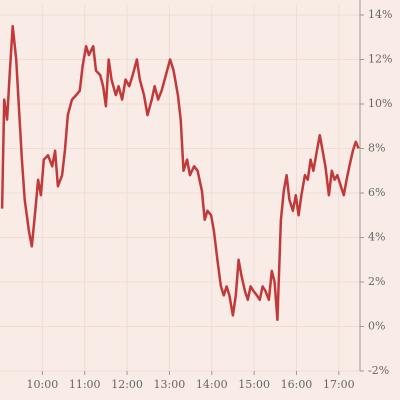 The image size is (400, 400). What do you see at coordinates (376, 148) in the screenshot?
I see `y-tick-label: 8%` at bounding box center [376, 148].